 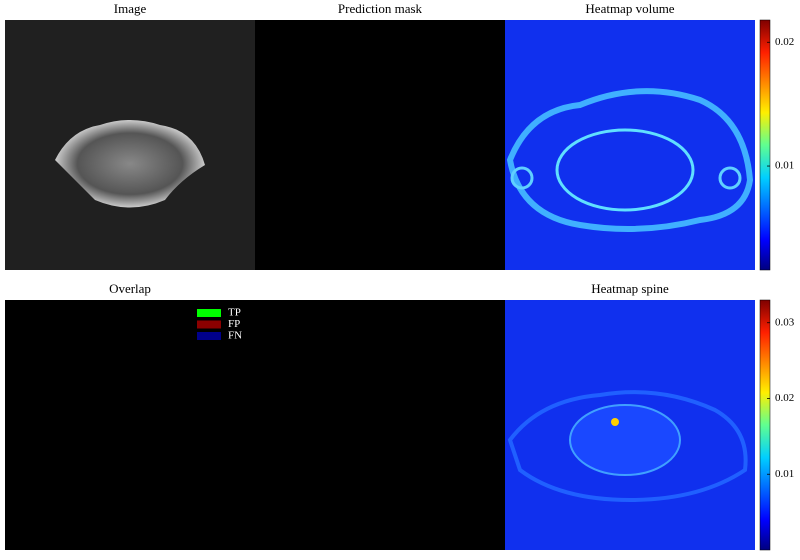 I want to click on colorbar-tick-label: 0.03, so click(x=785, y=322).